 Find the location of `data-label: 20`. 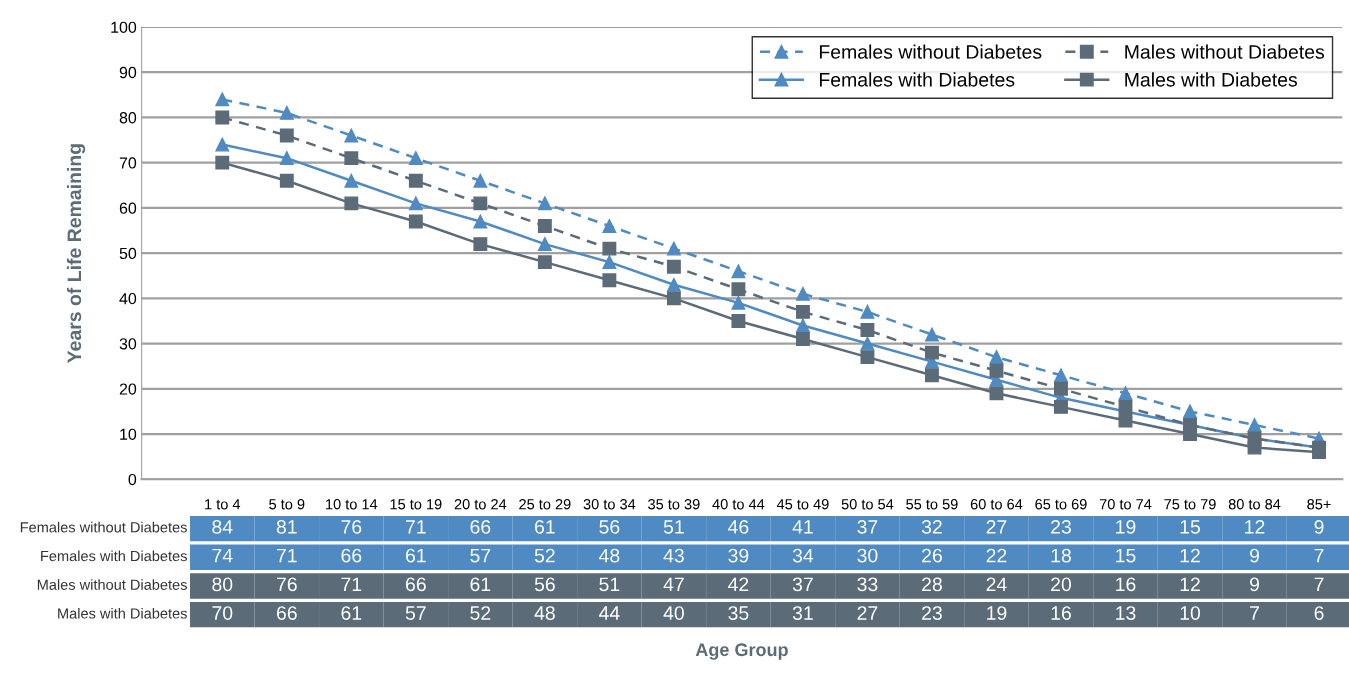

data-label: 20 is located at coordinates (1061, 584).